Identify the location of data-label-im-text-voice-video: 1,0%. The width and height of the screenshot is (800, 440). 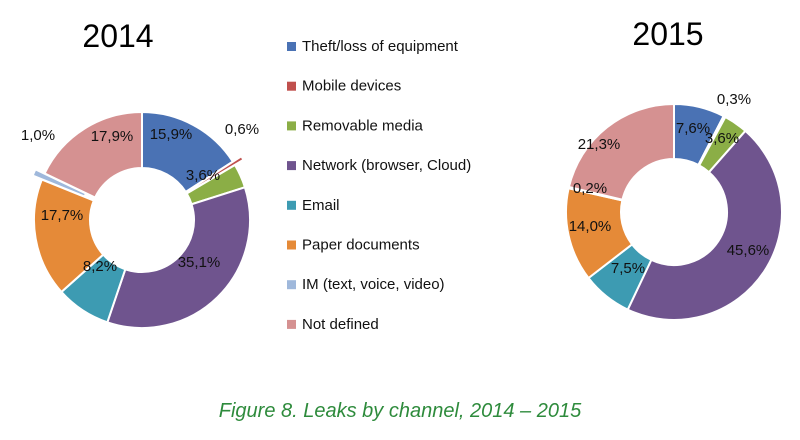
(38, 135).